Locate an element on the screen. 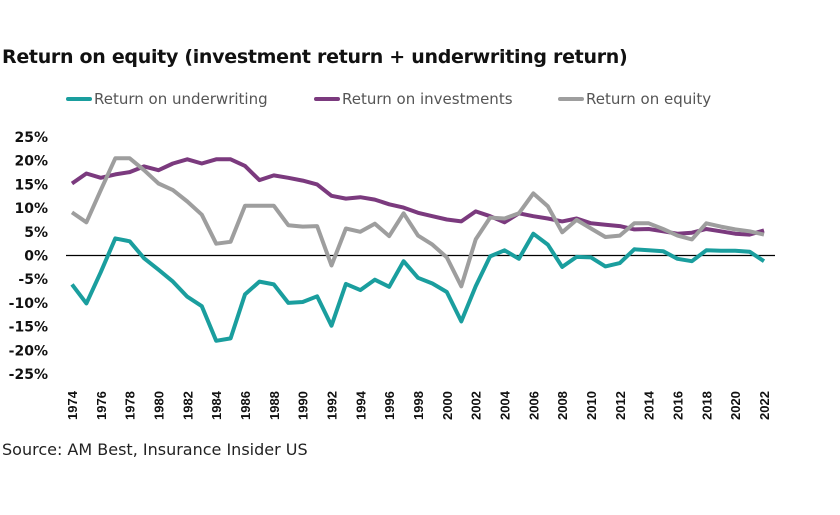 Image resolution: width=840 pixels, height=515 pixels. x-tick-label: 1988 is located at coordinates (274, 405).